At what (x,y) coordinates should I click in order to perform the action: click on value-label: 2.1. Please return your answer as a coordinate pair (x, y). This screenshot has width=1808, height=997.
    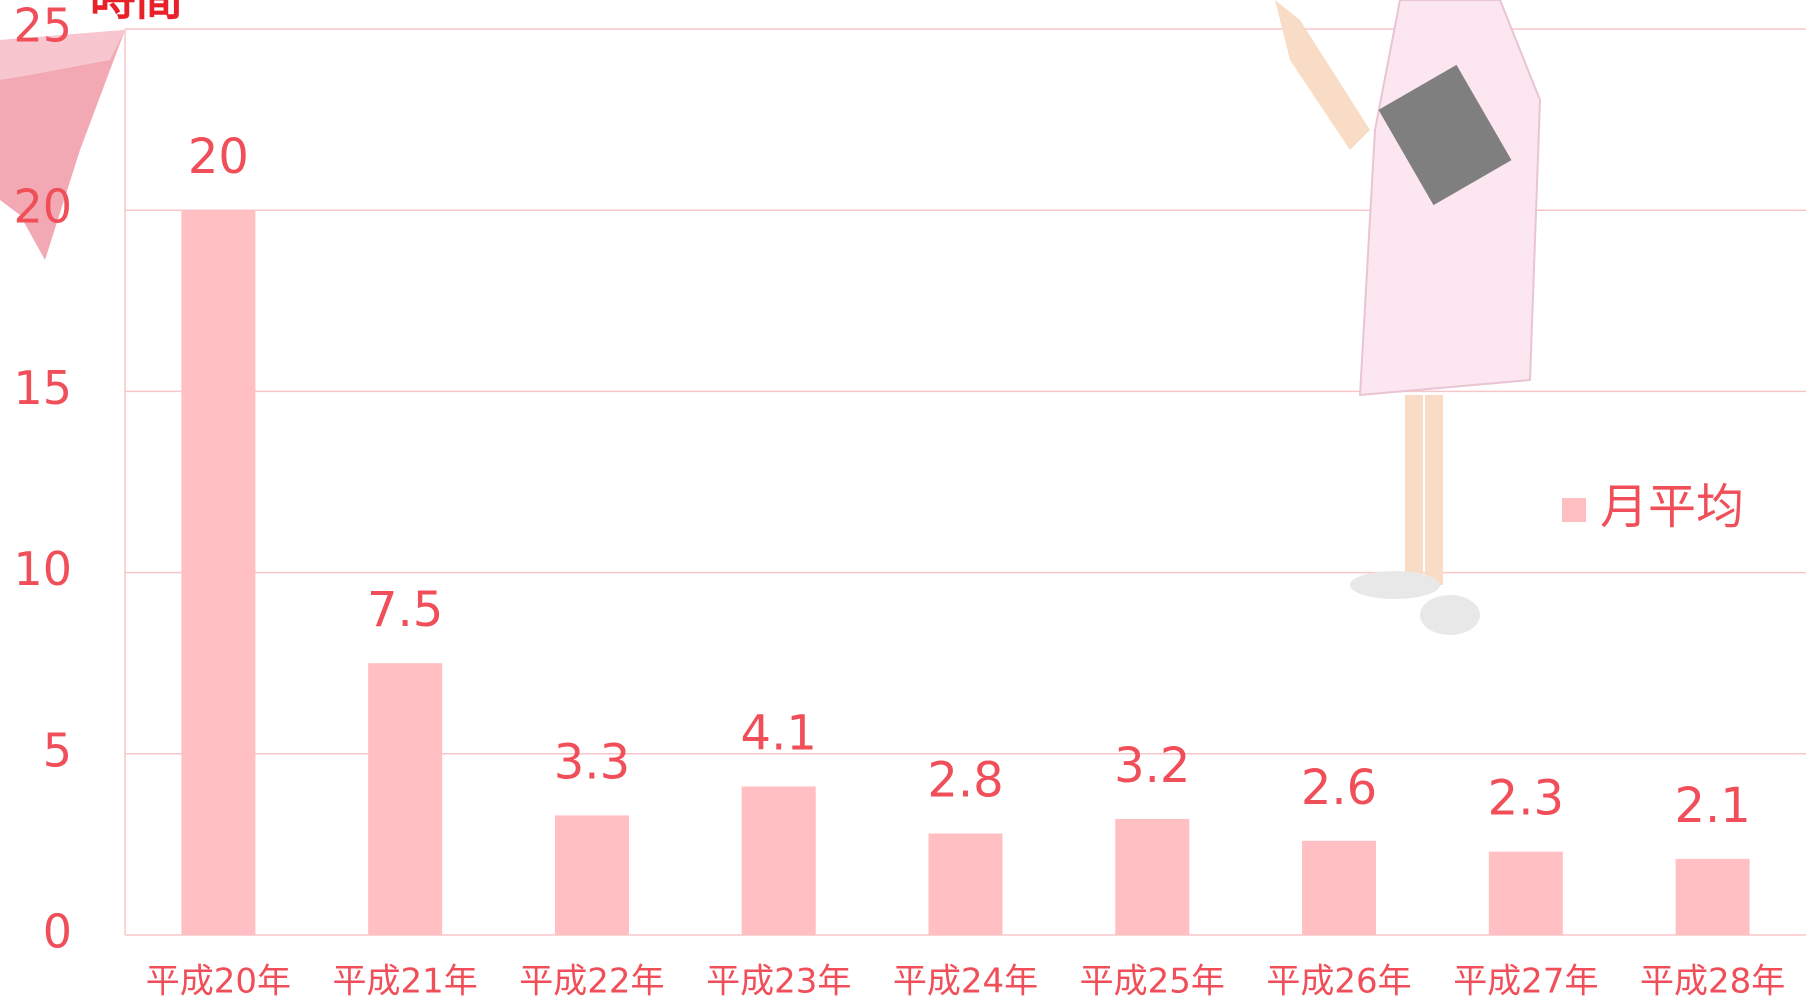
    Looking at the image, I should click on (1712, 806).